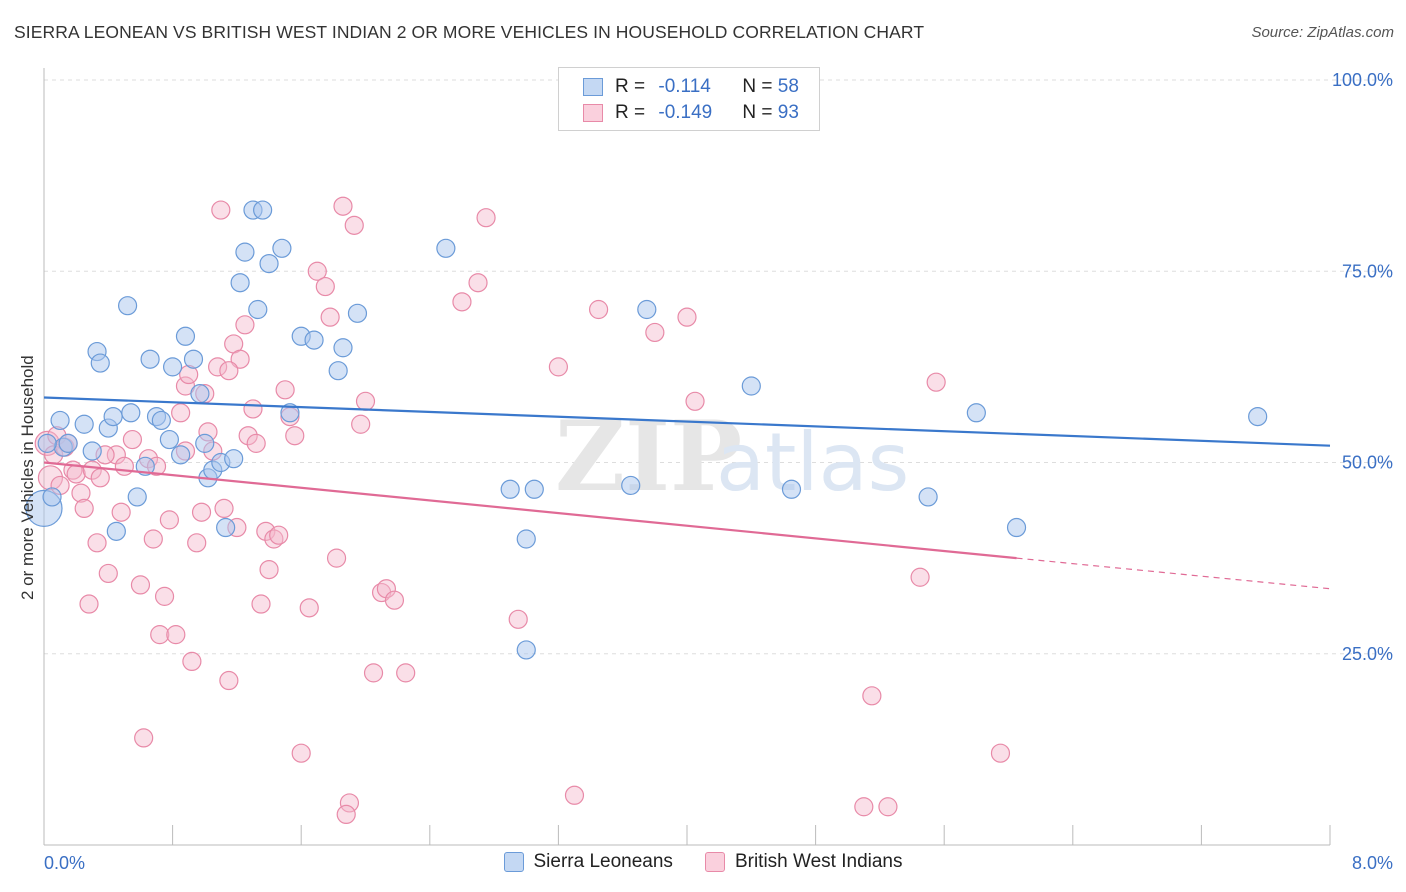  Describe the element at coordinates (703, 862) in the screenshot. I see `bottom-legend: Sierra Leoneans British West Indians` at that location.